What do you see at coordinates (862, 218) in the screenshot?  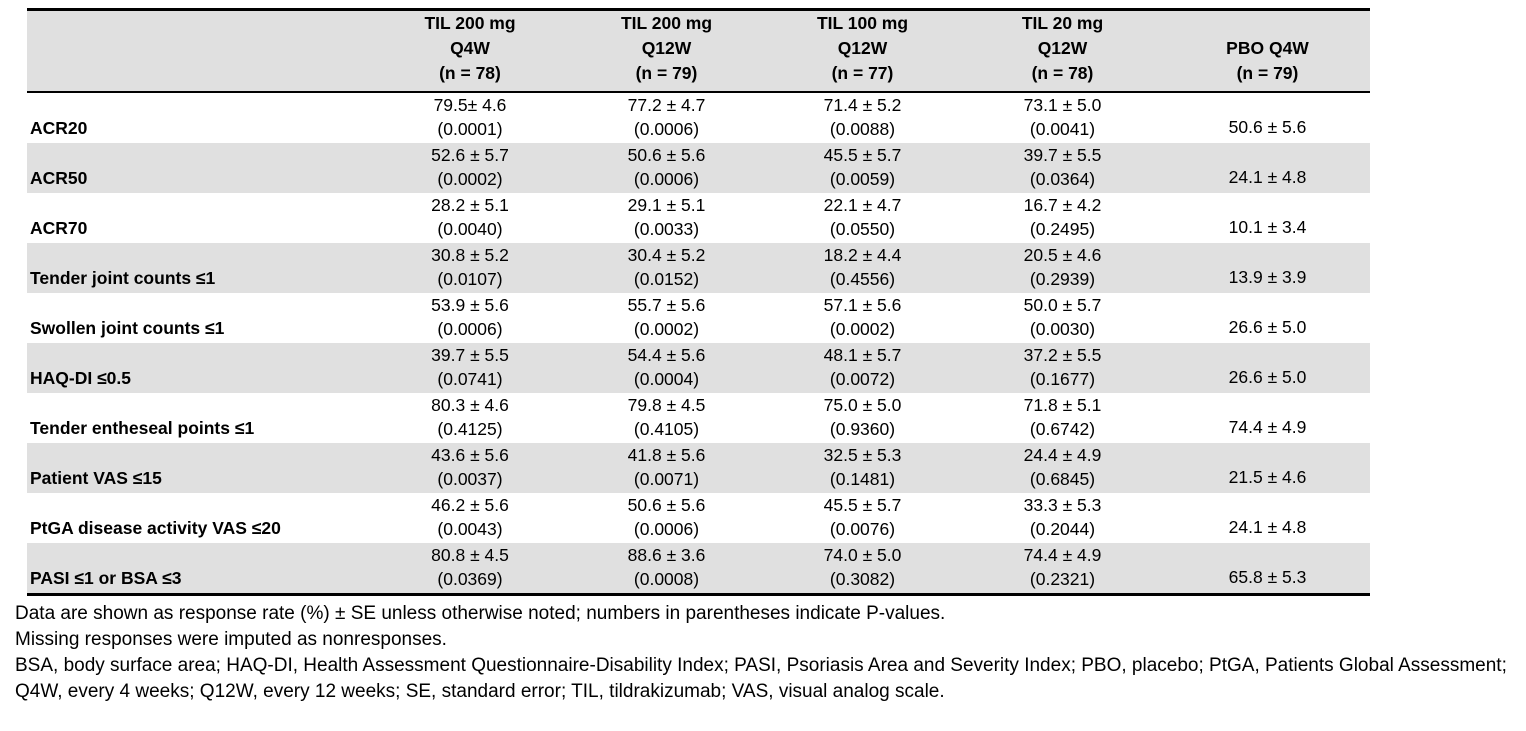 I see `data-cell: 22.1 ± 4.7 (0.0550)` at bounding box center [862, 218].